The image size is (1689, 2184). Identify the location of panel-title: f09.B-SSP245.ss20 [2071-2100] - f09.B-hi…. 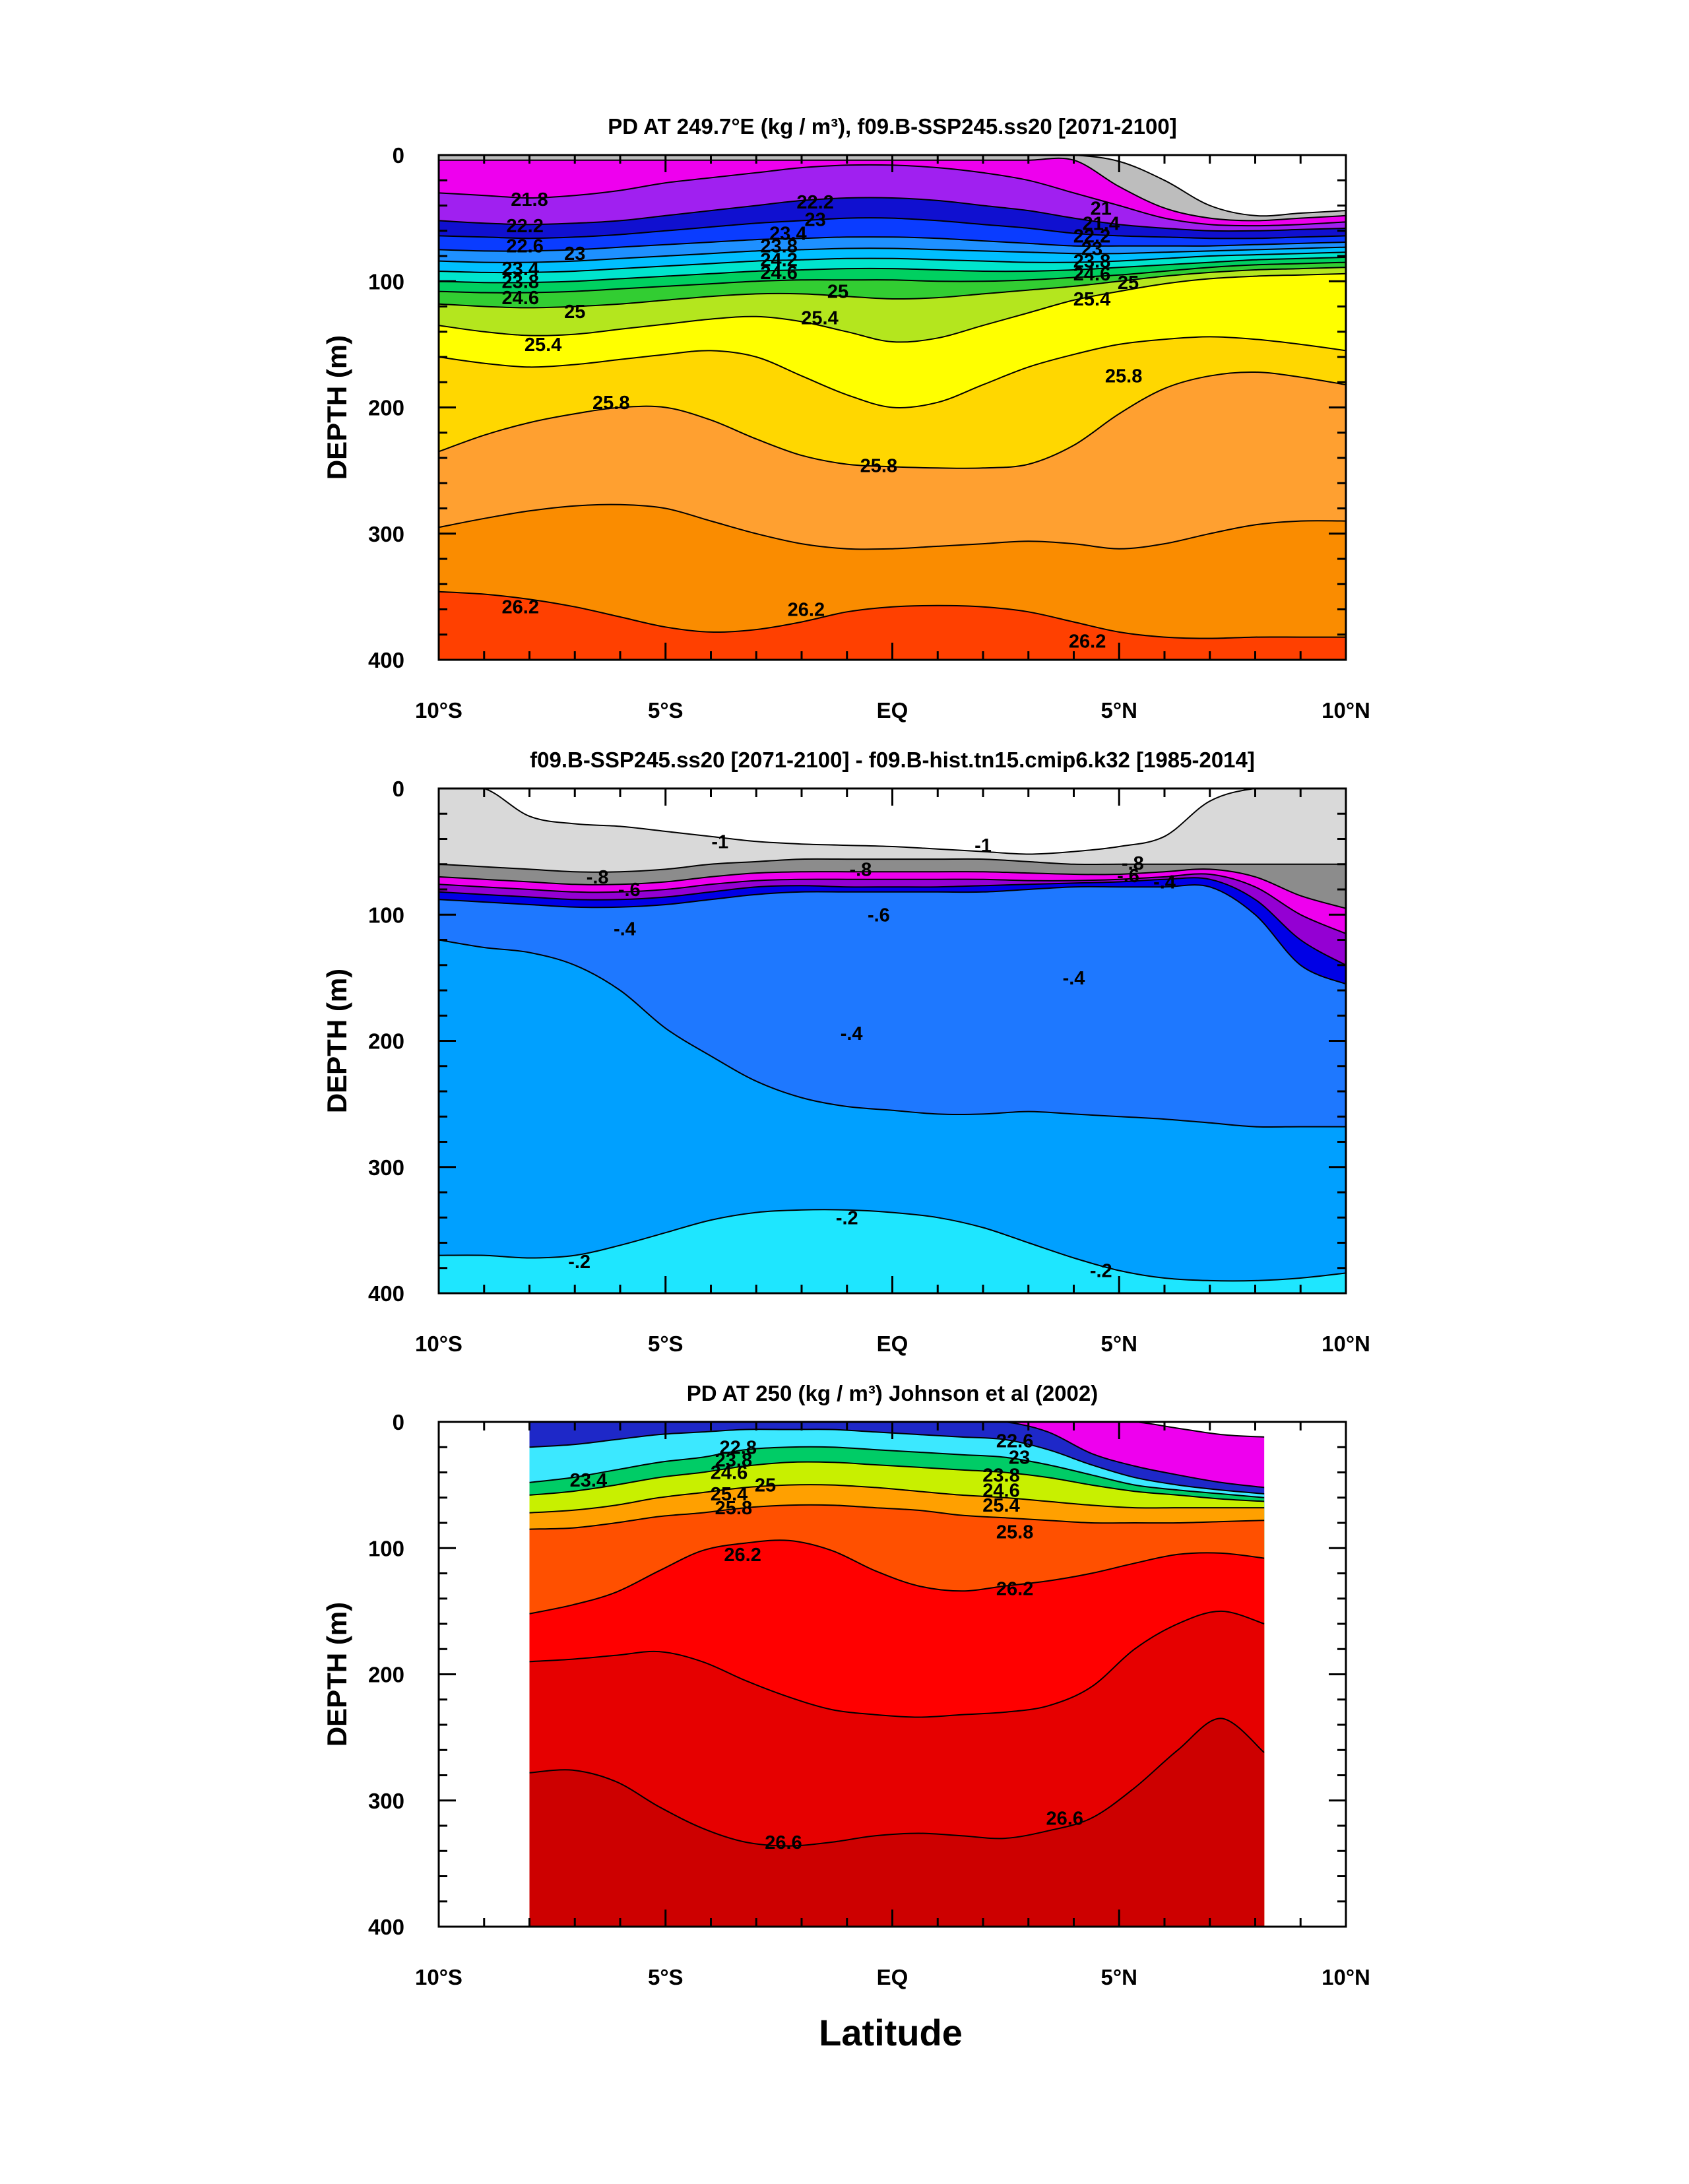
(892, 760).